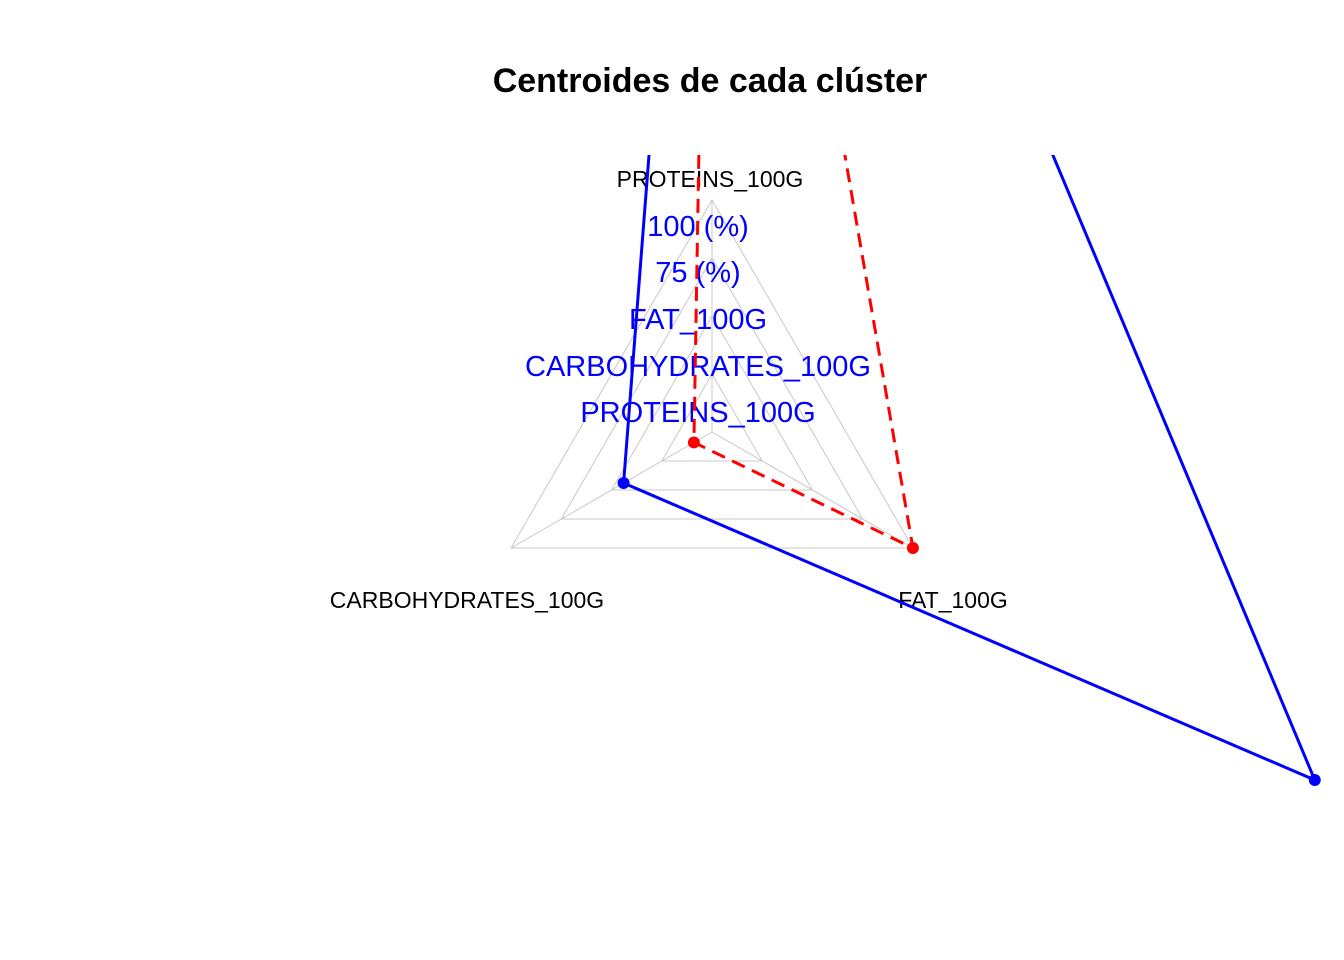 This screenshot has height=960, width=1344. What do you see at coordinates (697, 413) in the screenshot?
I see `overlay-text-proteins: PROTEINS_100G` at bounding box center [697, 413].